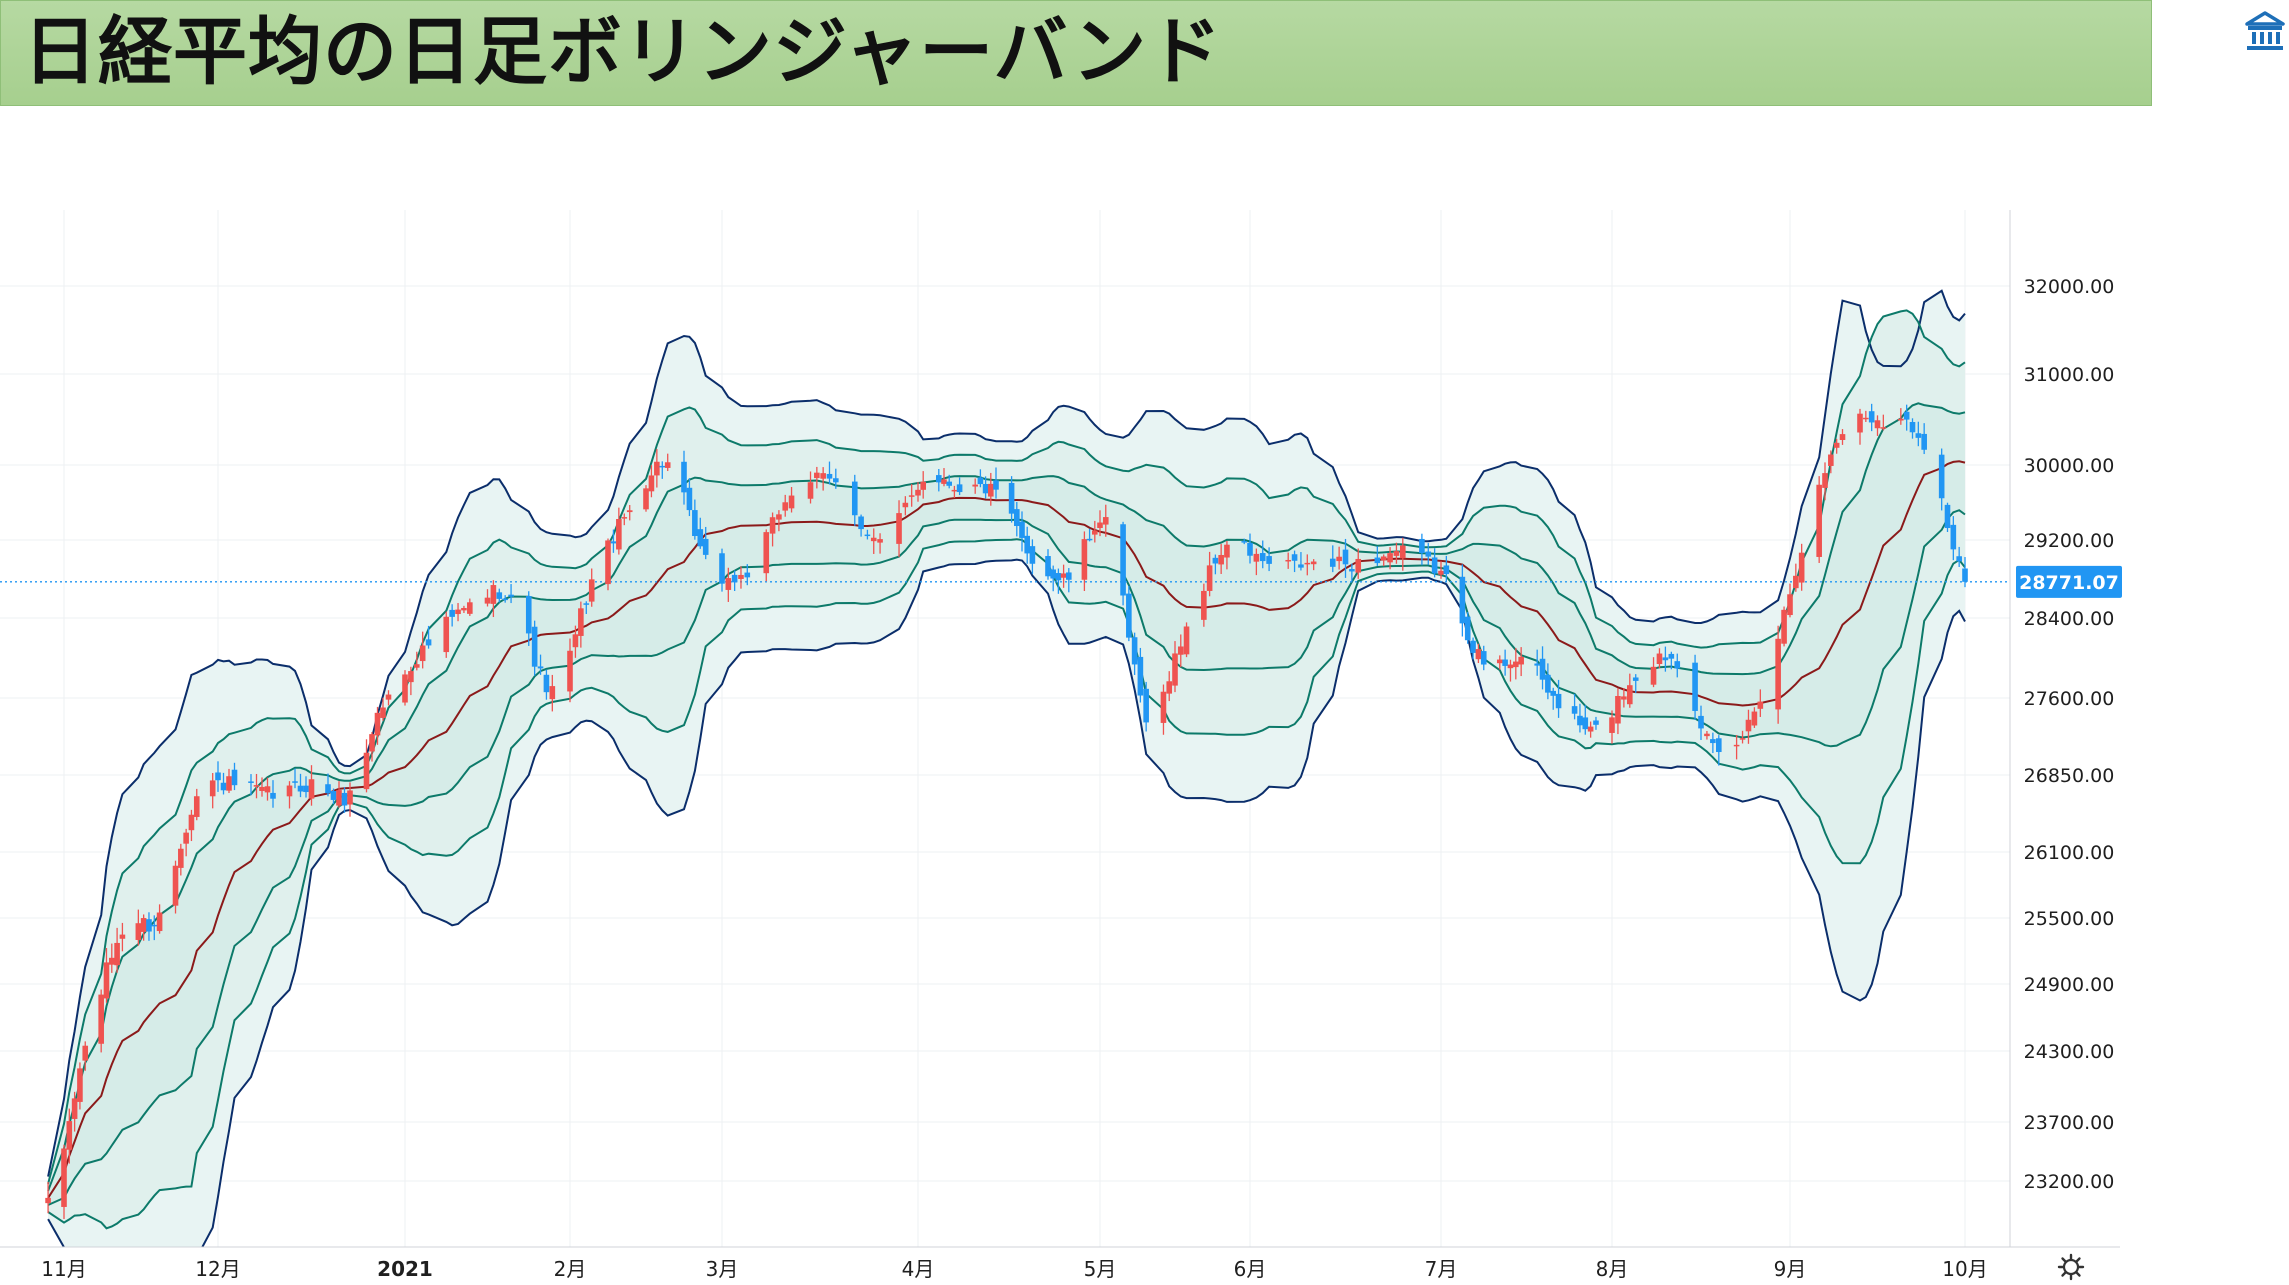  Describe the element at coordinates (63, 1269) in the screenshot. I see `x-tick-label: 11月` at that location.